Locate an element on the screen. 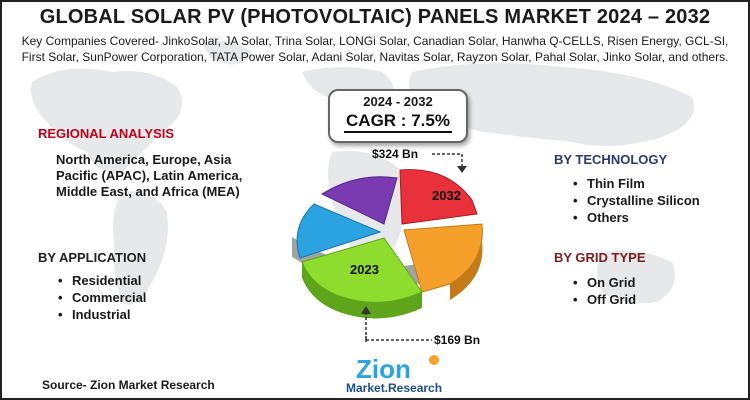 The image size is (750, 400). list-item: On Grid is located at coordinates (604, 282).